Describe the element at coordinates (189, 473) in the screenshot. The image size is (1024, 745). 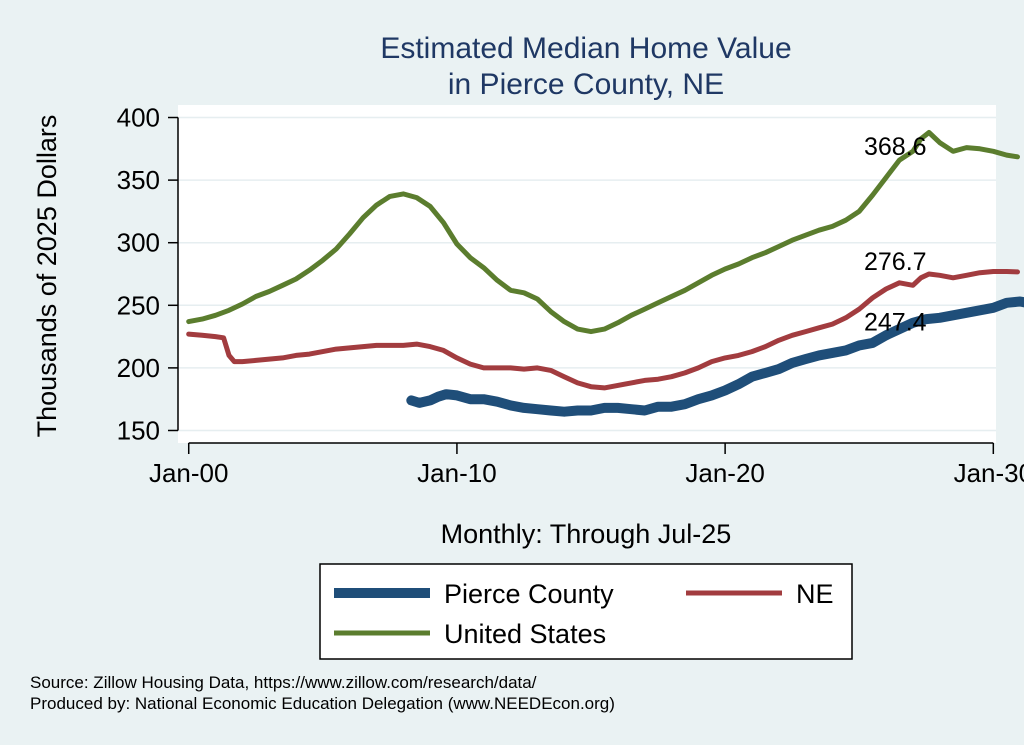
I see `x-tick-label: Jan-00` at that location.